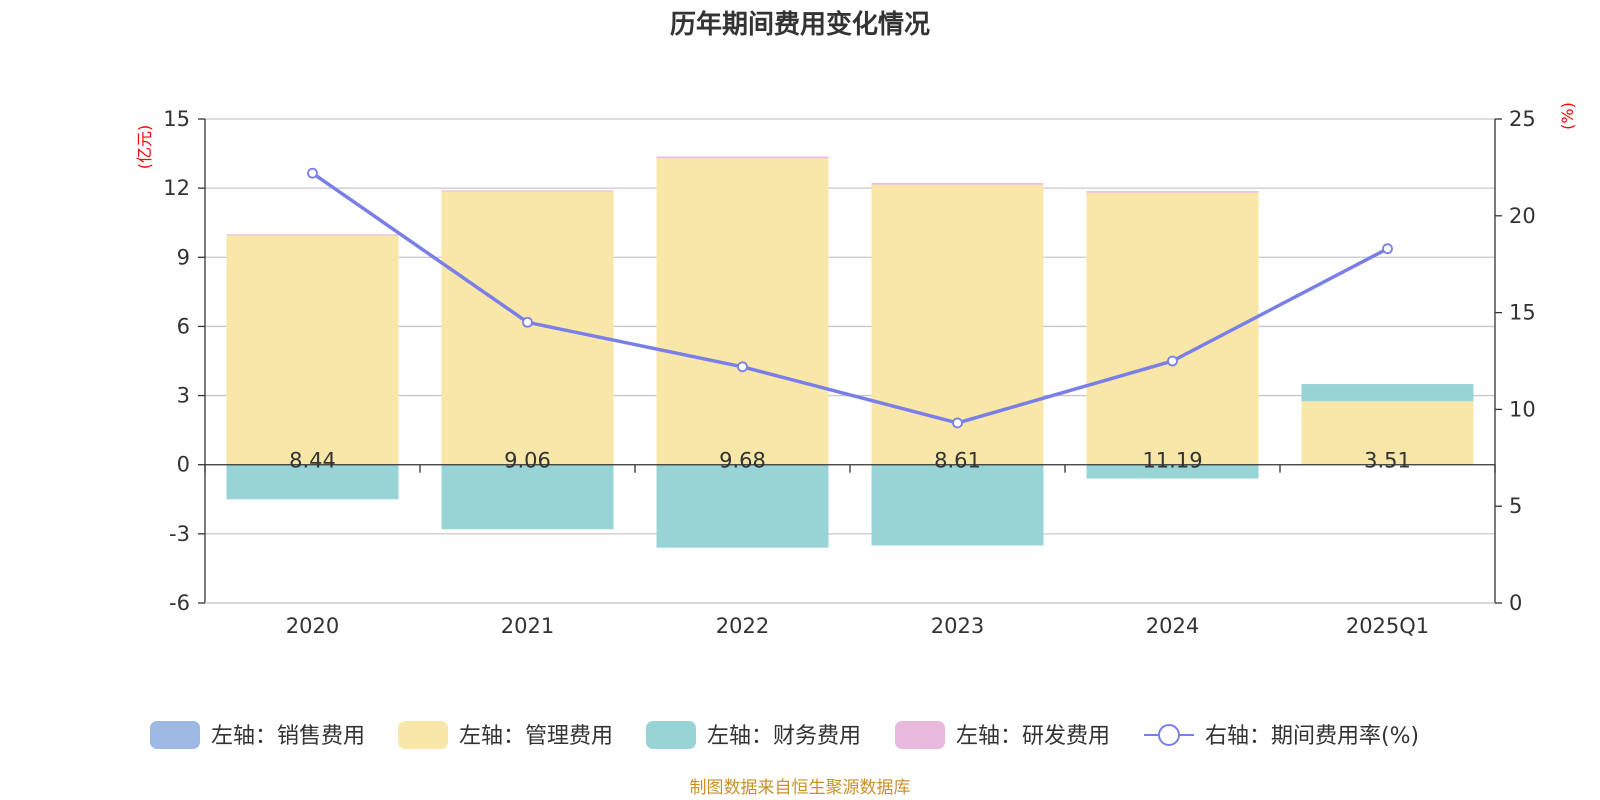 This screenshot has width=1600, height=800. What do you see at coordinates (312, 461) in the screenshot?
I see `bar-total-label: 8.44` at bounding box center [312, 461].